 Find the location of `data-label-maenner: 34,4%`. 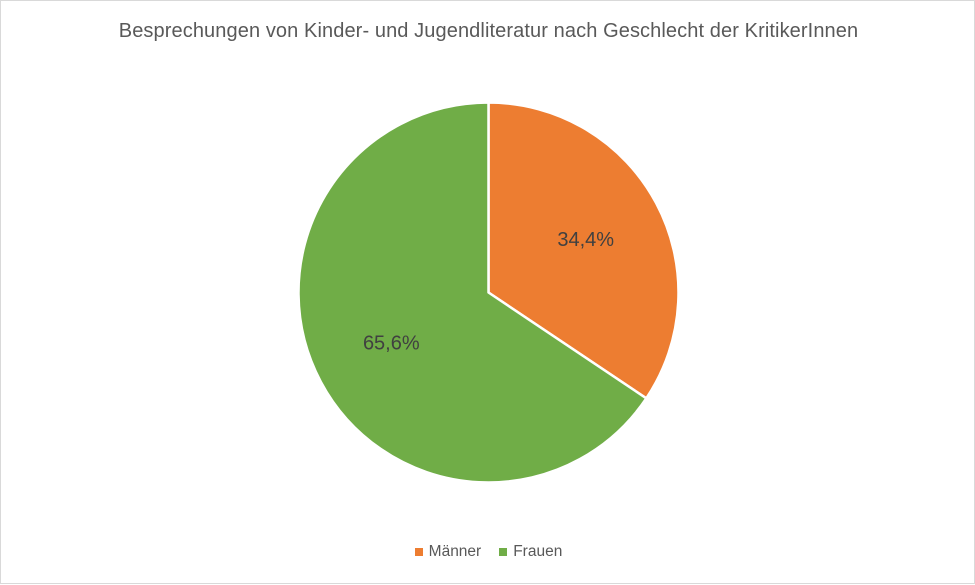

data-label-maenner: 34,4% is located at coordinates (585, 240).